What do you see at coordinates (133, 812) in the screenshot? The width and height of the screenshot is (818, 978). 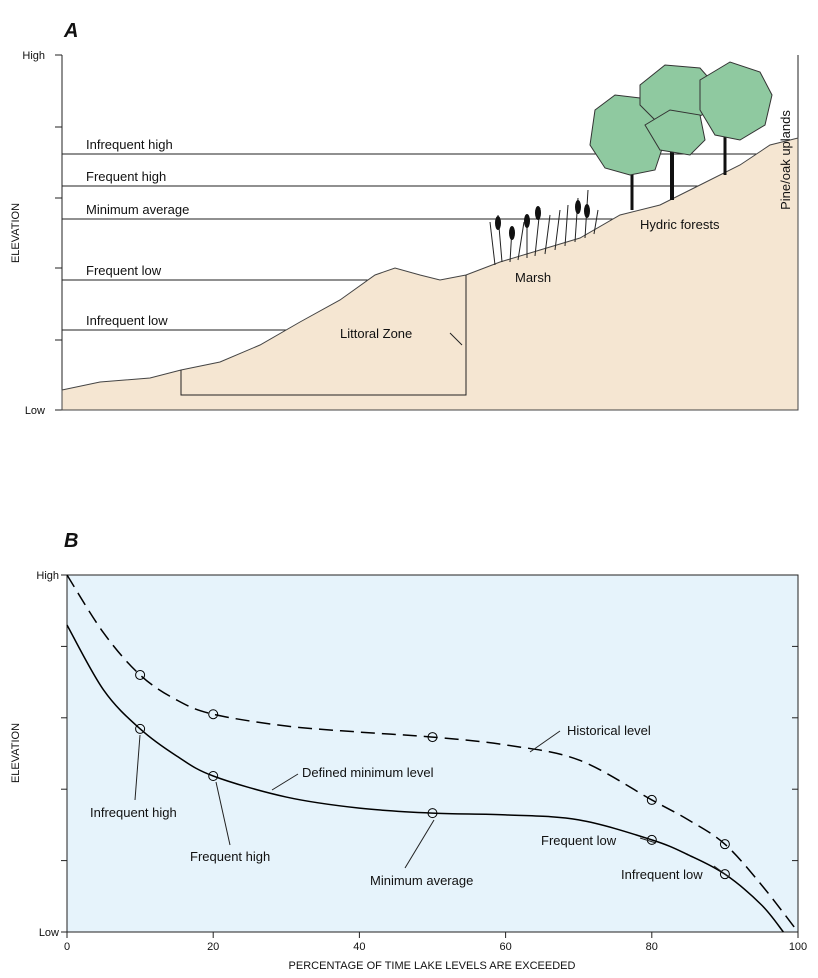 I see `annotation: Infrequent high` at bounding box center [133, 812].